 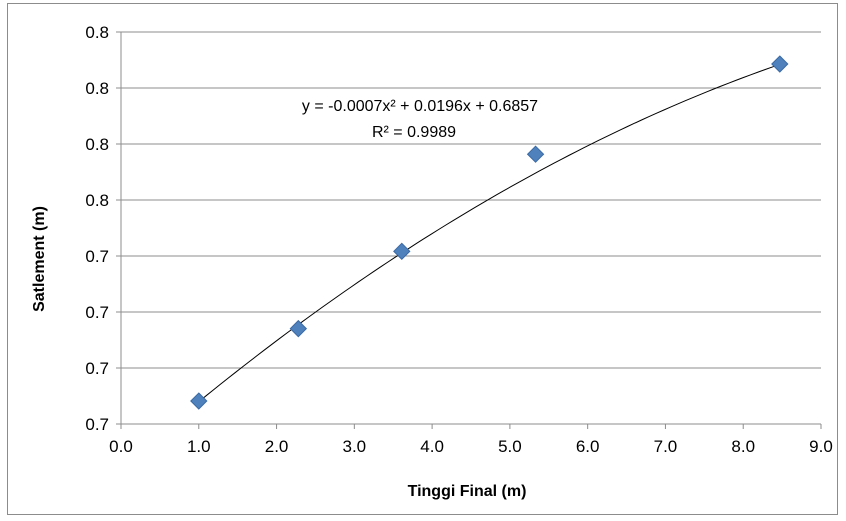 I want to click on y-tick-labels: 0.7 0.7 0.7 0.7 0.8 0.8 0.8 0.8, so click(x=97, y=228).